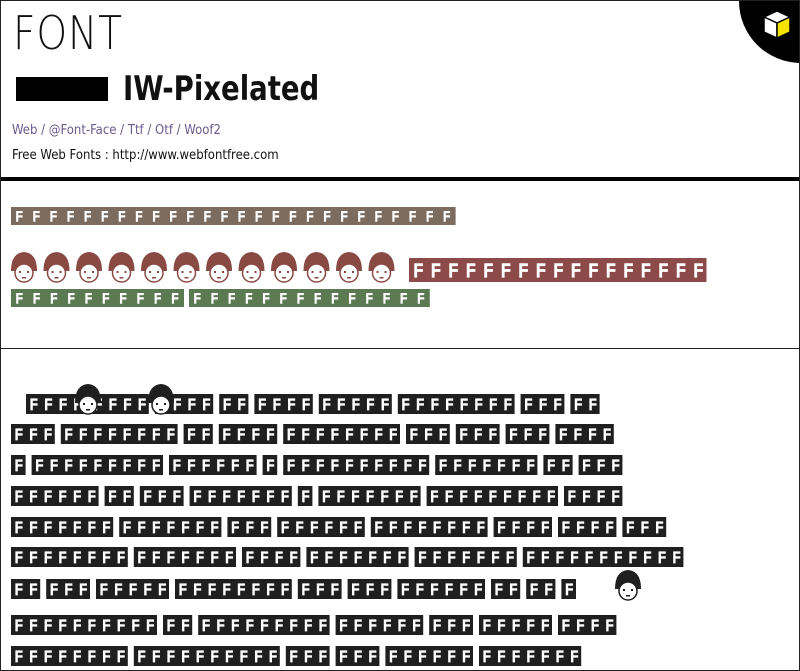 The width and height of the screenshot is (800, 671). What do you see at coordinates (116, 130) in the screenshot?
I see `formats: Web / @Font-Face / Ttf / Otf / Woof2` at bounding box center [116, 130].